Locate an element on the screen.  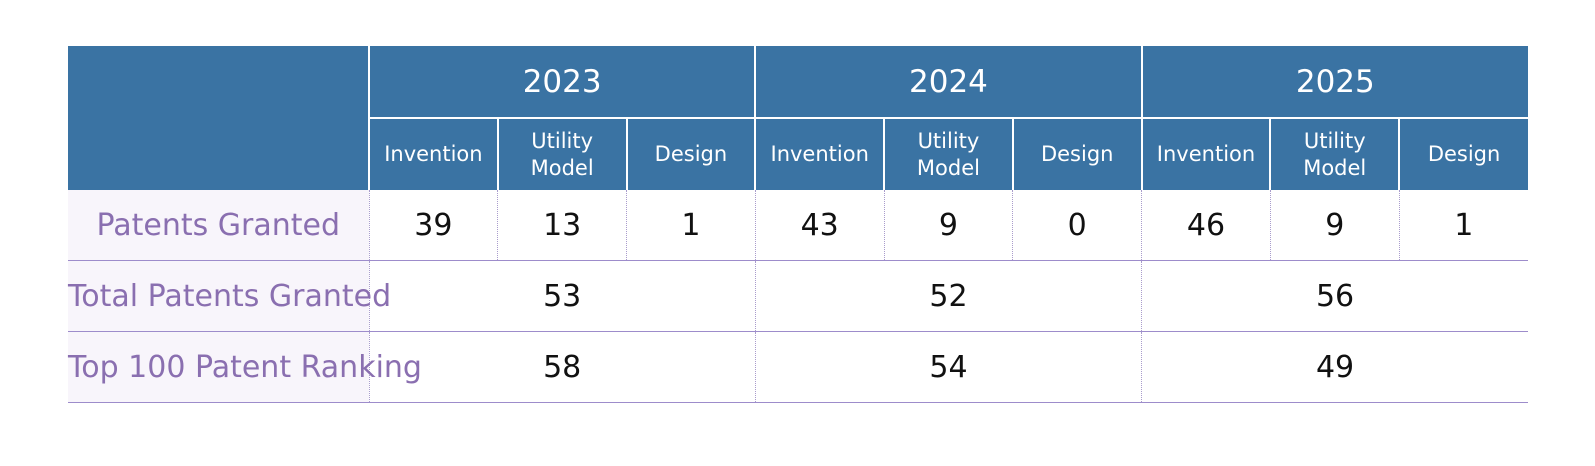
year-header-2024: 2024 is located at coordinates (948, 82).